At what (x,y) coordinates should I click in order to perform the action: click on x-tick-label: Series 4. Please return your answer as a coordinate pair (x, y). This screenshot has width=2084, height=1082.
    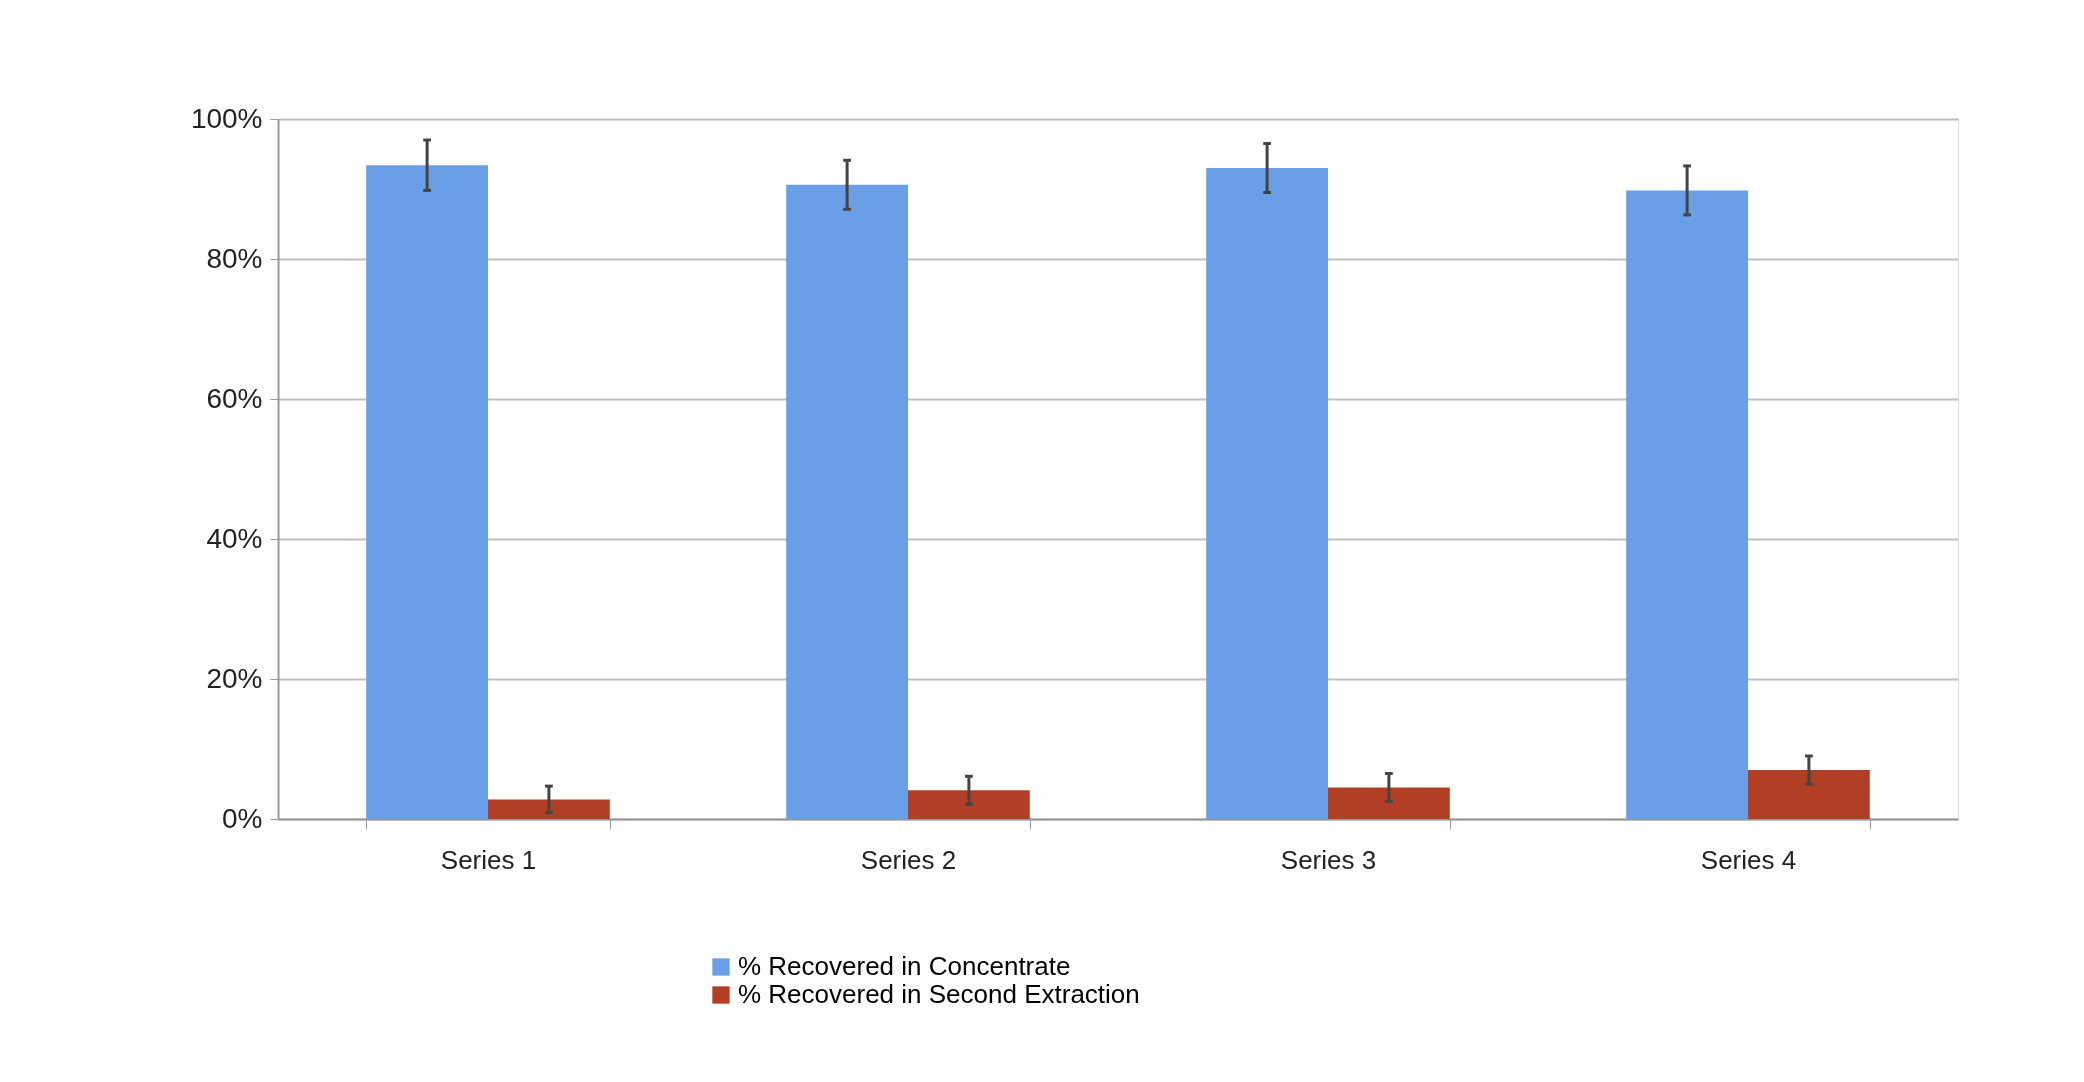
    Looking at the image, I should click on (1748, 859).